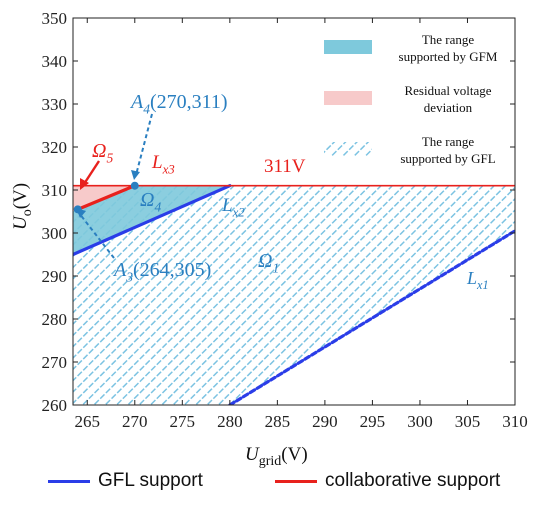 This screenshot has height=507, width=550. What do you see at coordinates (55, 405) in the screenshot?
I see `y-tick-label: 260` at bounding box center [55, 405].